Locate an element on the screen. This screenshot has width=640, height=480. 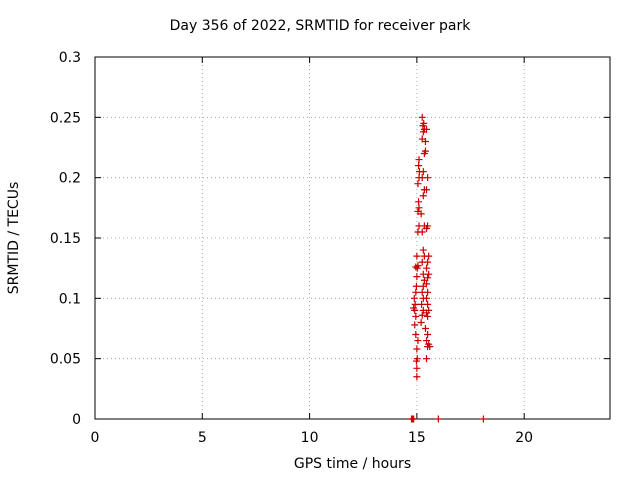
x-axis-label: GPS time / hours is located at coordinates (352, 464).